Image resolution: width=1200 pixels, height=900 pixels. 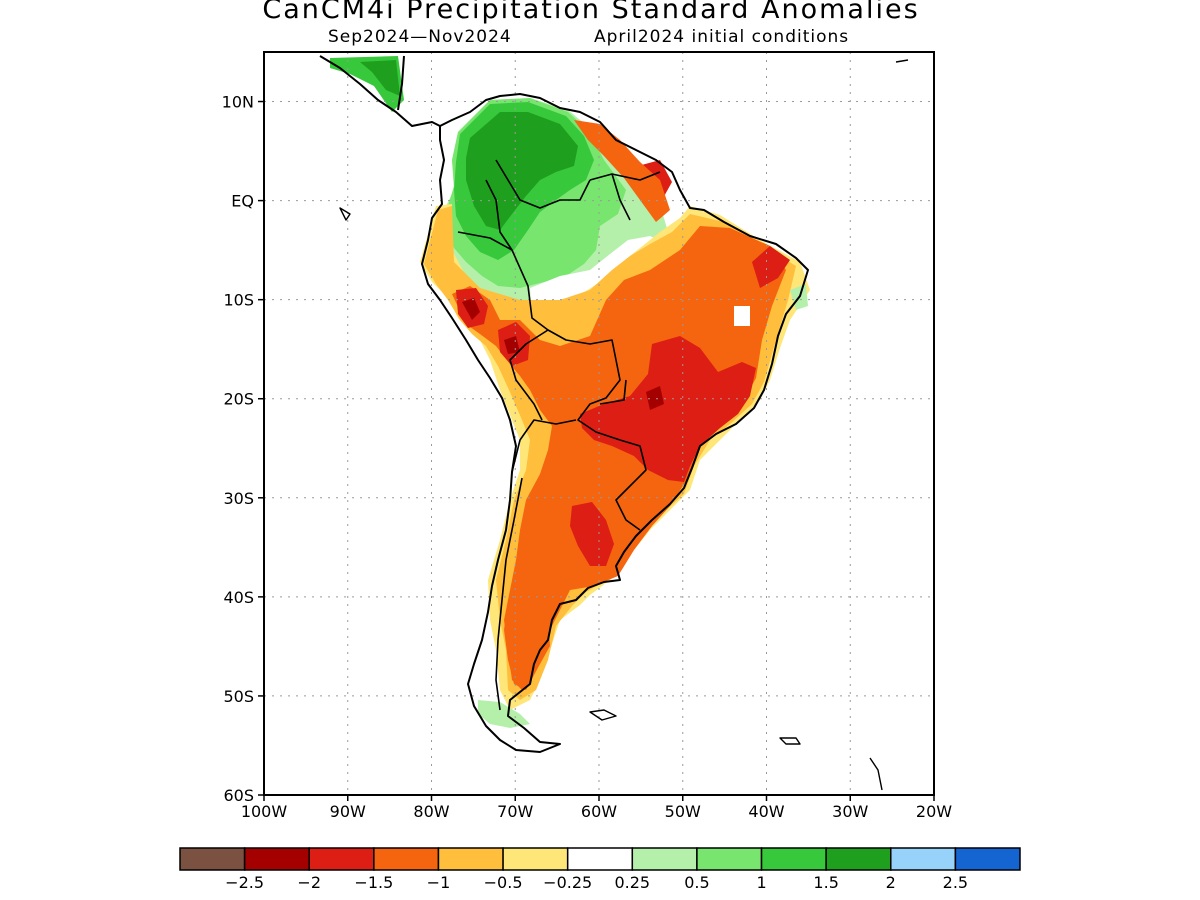 I want to click on longitude-axis: 100W 90W 80W 70W 60W 50W 40W 30W 20W, so click(x=596, y=808).